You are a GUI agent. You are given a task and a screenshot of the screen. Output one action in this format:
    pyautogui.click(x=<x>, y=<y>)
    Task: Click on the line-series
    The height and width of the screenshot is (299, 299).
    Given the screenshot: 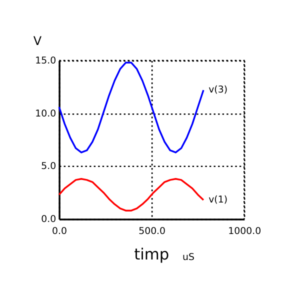 What is the action you would take?
    pyautogui.click(x=131, y=195)
    